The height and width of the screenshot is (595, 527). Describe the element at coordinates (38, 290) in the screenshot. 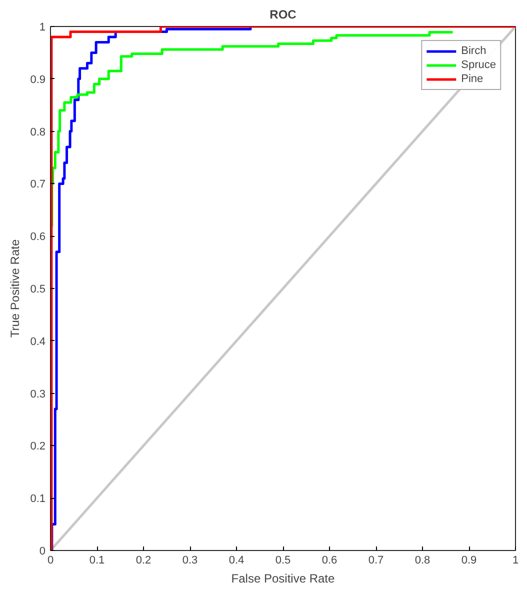

I see `y-tick-label: 0.5` at that location.